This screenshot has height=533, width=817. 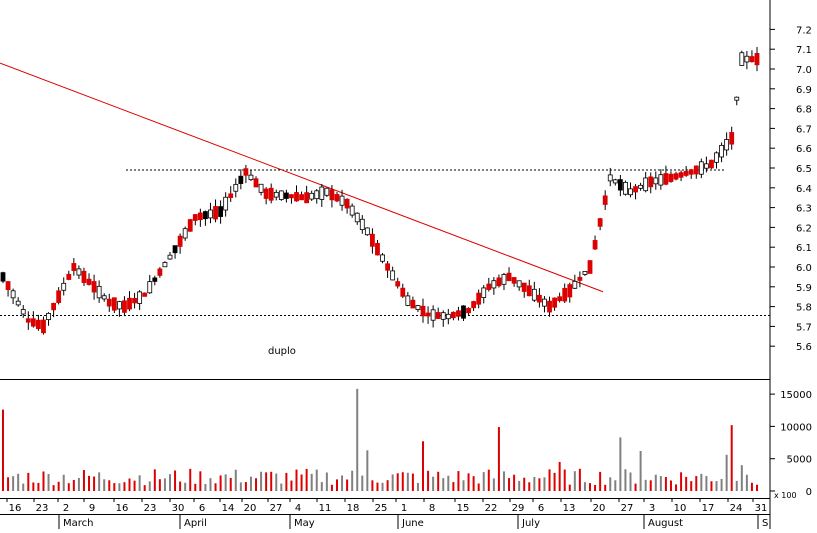 What do you see at coordinates (325, 508) in the screenshot?
I see `day-label: 11` at bounding box center [325, 508].